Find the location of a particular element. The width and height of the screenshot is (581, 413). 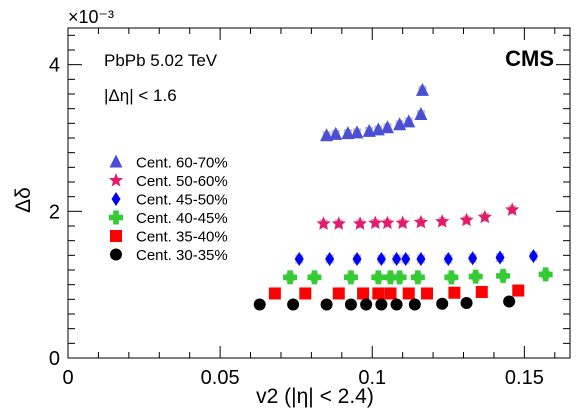

series-cent-35-40- is located at coordinates (396, 292).